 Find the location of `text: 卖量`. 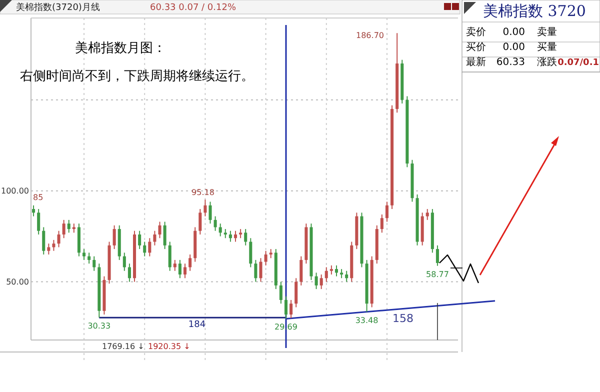

text: 卖量 is located at coordinates (547, 32).